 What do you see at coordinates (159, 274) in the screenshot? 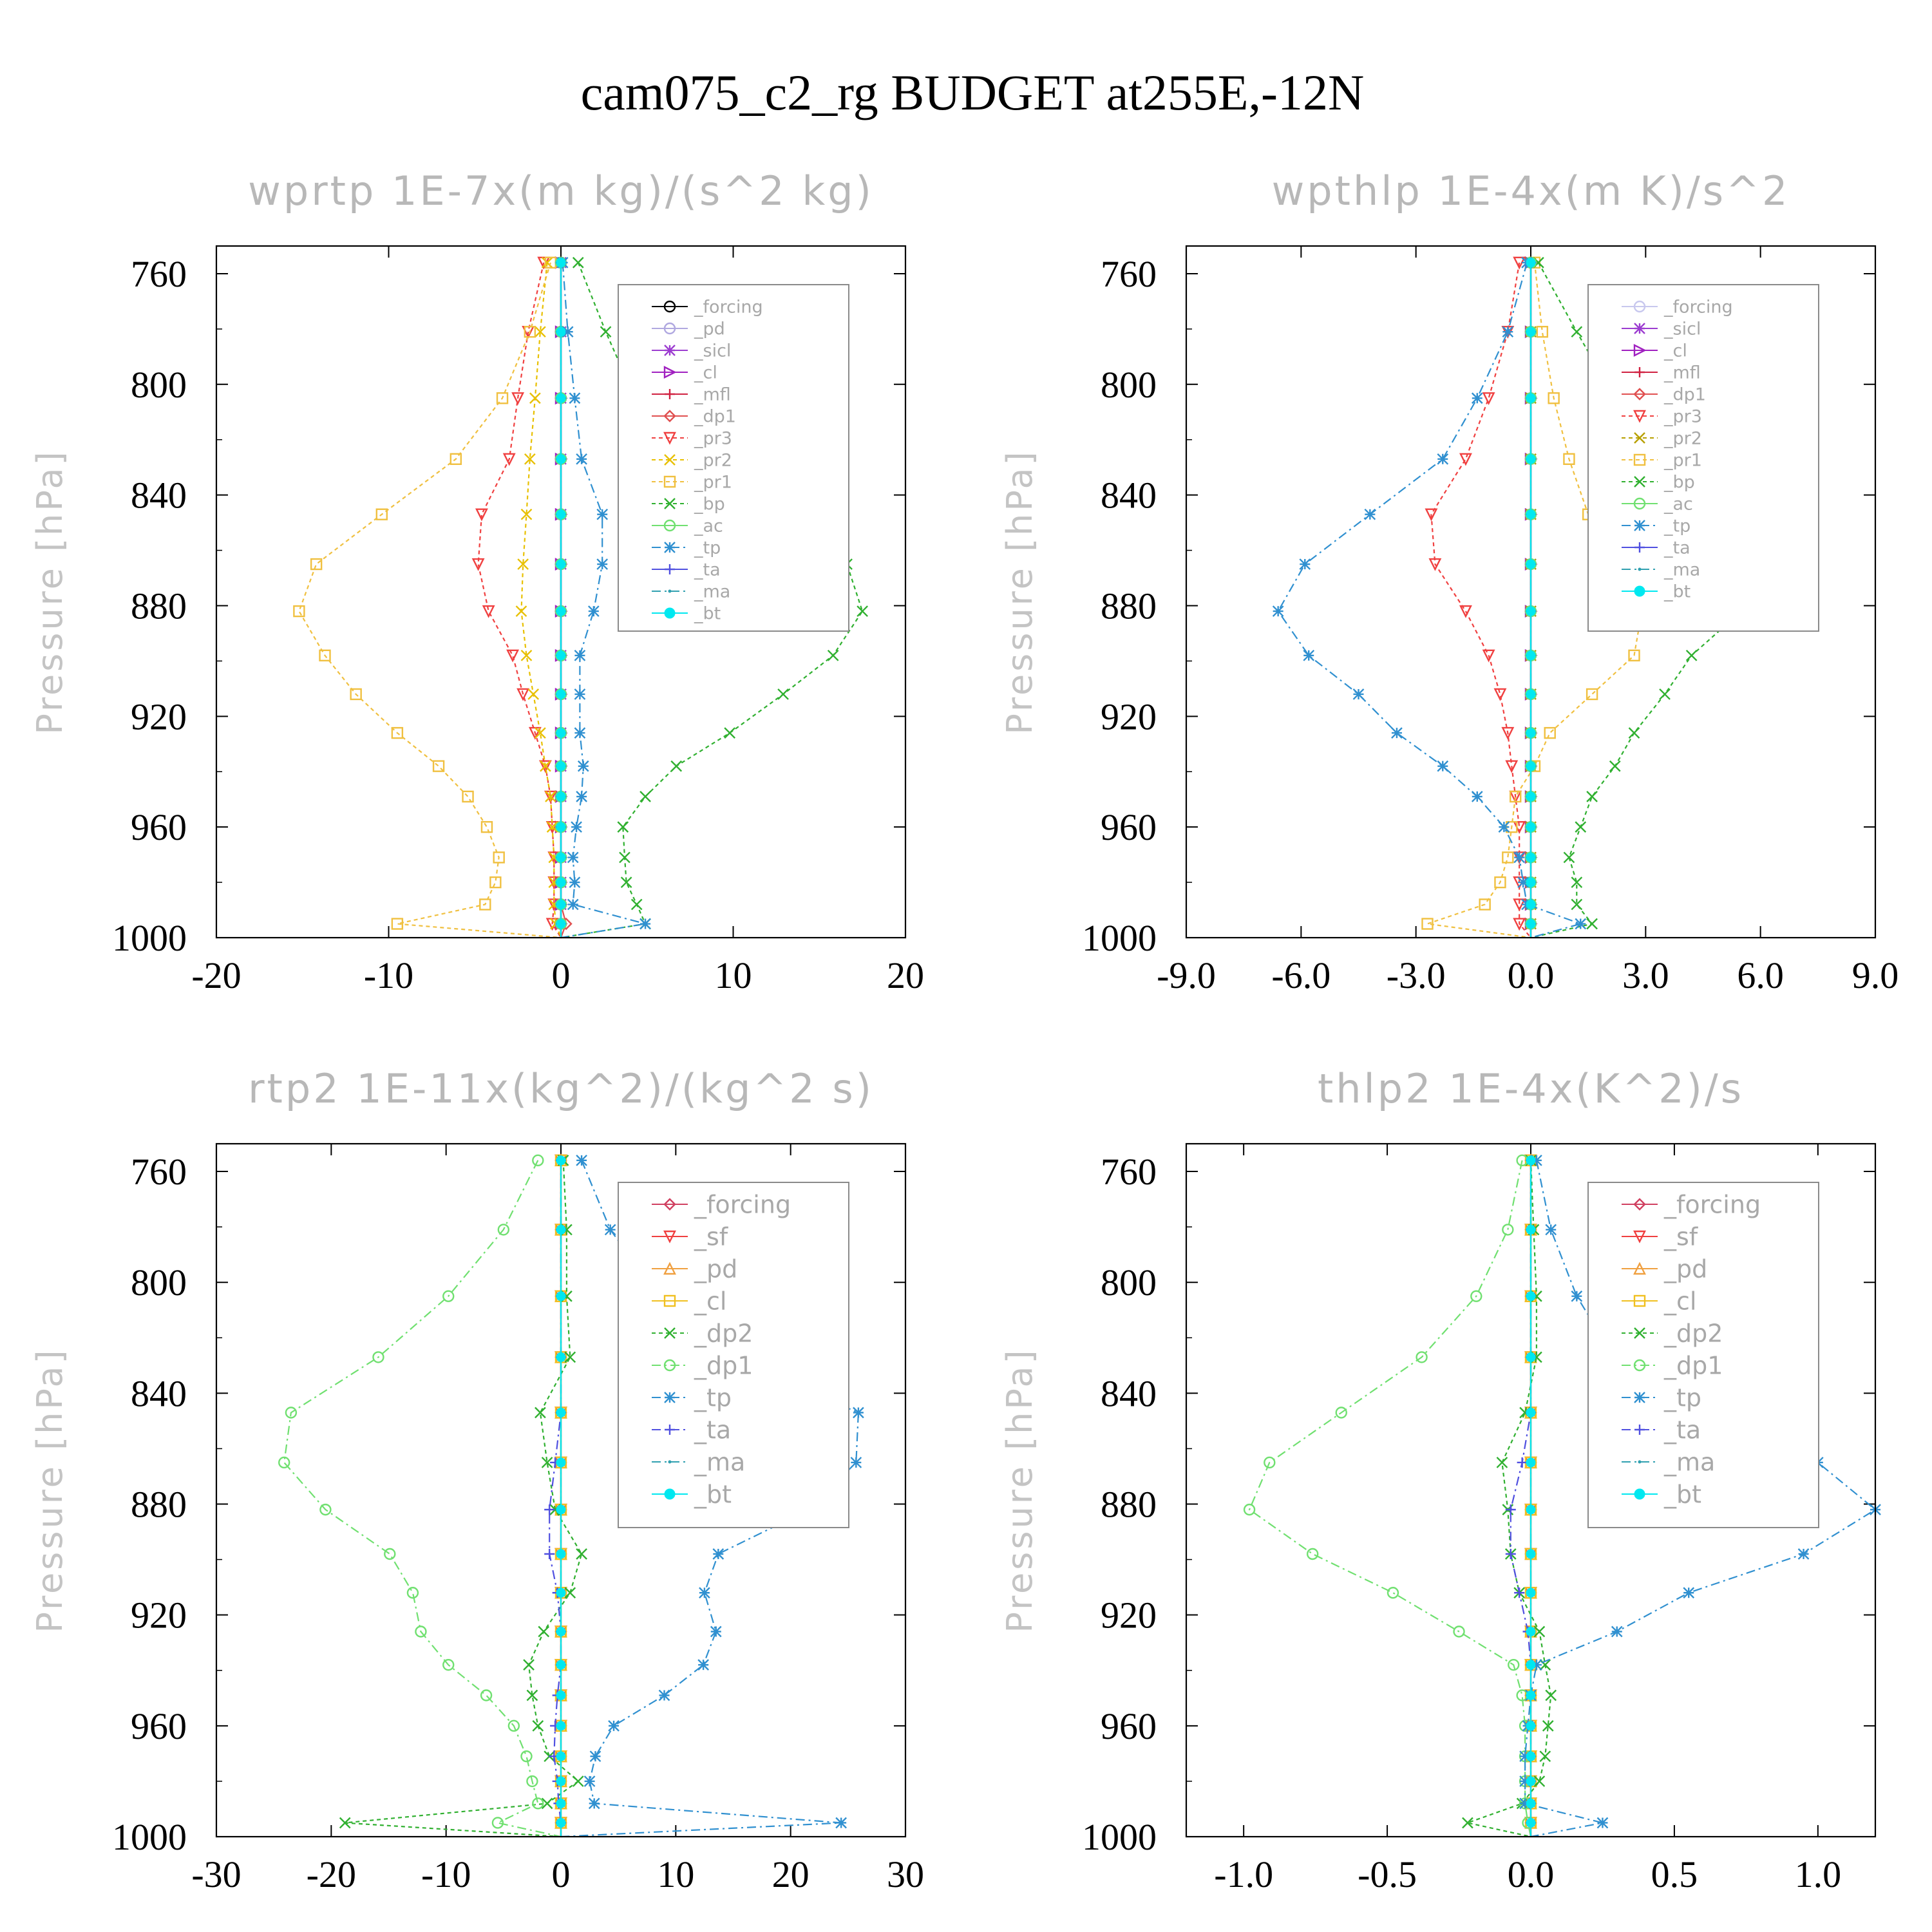
I see `y-tick-label: 760` at bounding box center [159, 274].